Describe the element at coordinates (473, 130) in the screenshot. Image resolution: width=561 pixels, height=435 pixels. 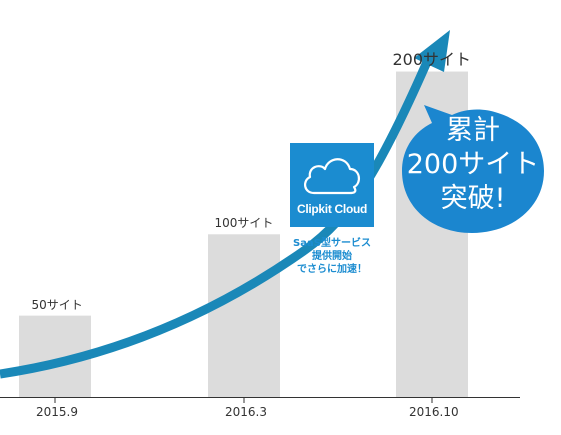
I see `bubble-line: 累計` at that location.